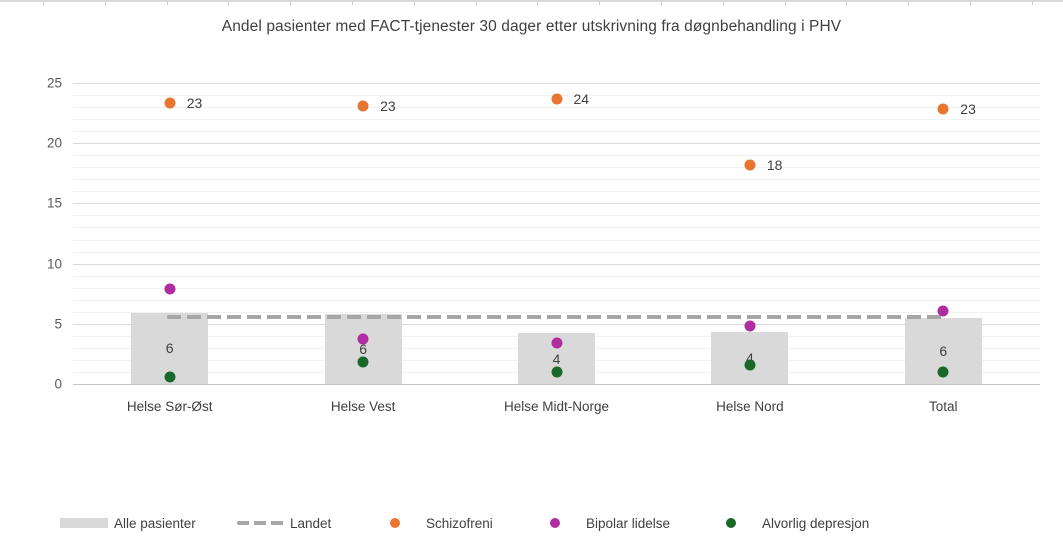  I want to click on x-axis-category-label: Total, so click(943, 406).